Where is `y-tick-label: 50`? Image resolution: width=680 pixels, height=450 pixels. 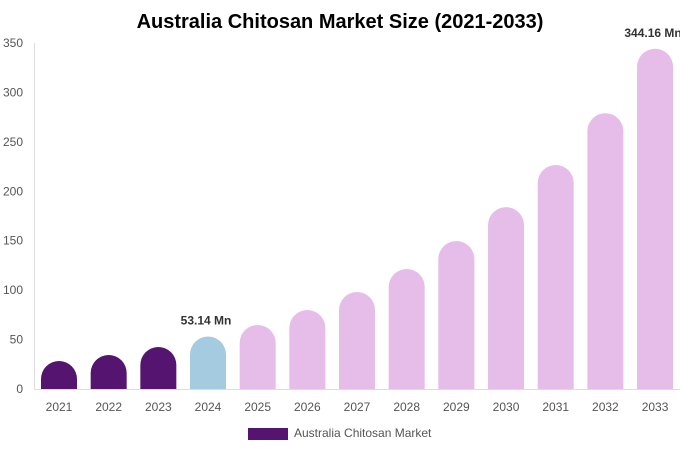
y-tick-label: 50 is located at coordinates (17, 340).